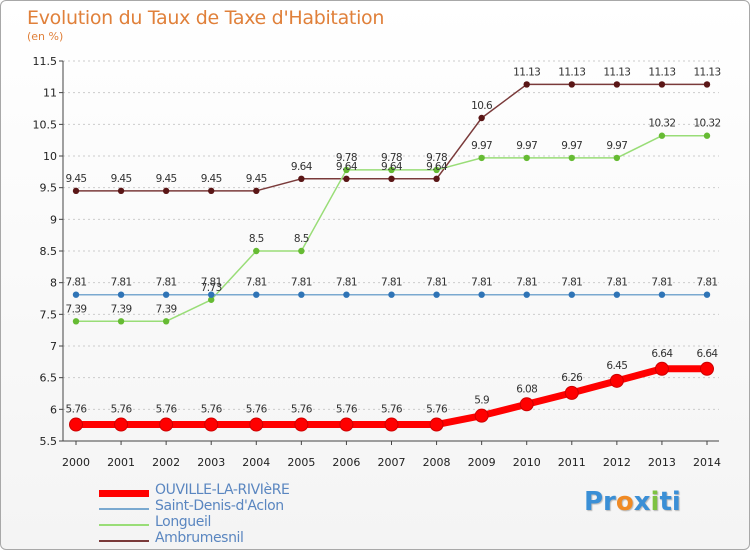 The height and width of the screenshot is (550, 750). What do you see at coordinates (708, 354) in the screenshot?
I see `data-label: 6.64` at bounding box center [708, 354].